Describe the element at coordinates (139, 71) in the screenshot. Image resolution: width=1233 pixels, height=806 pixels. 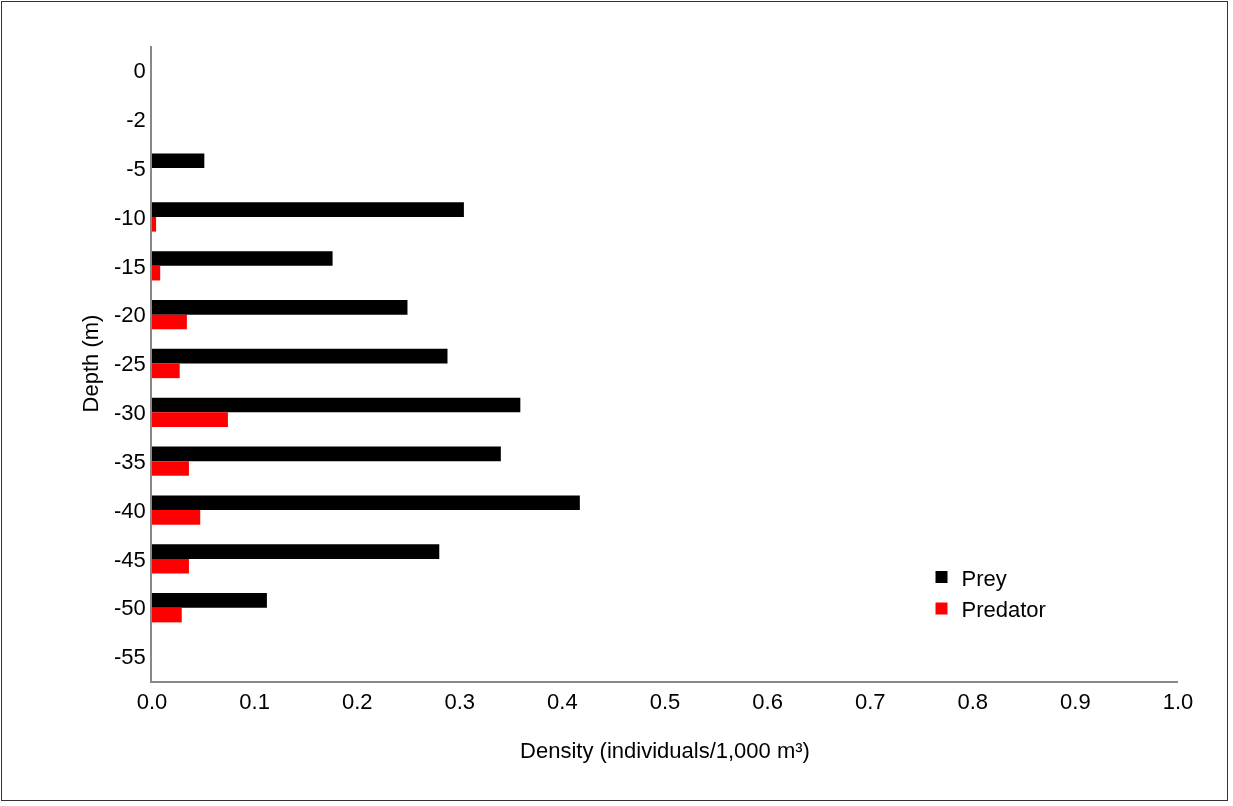
I see `y-tick-label: 0` at that location.